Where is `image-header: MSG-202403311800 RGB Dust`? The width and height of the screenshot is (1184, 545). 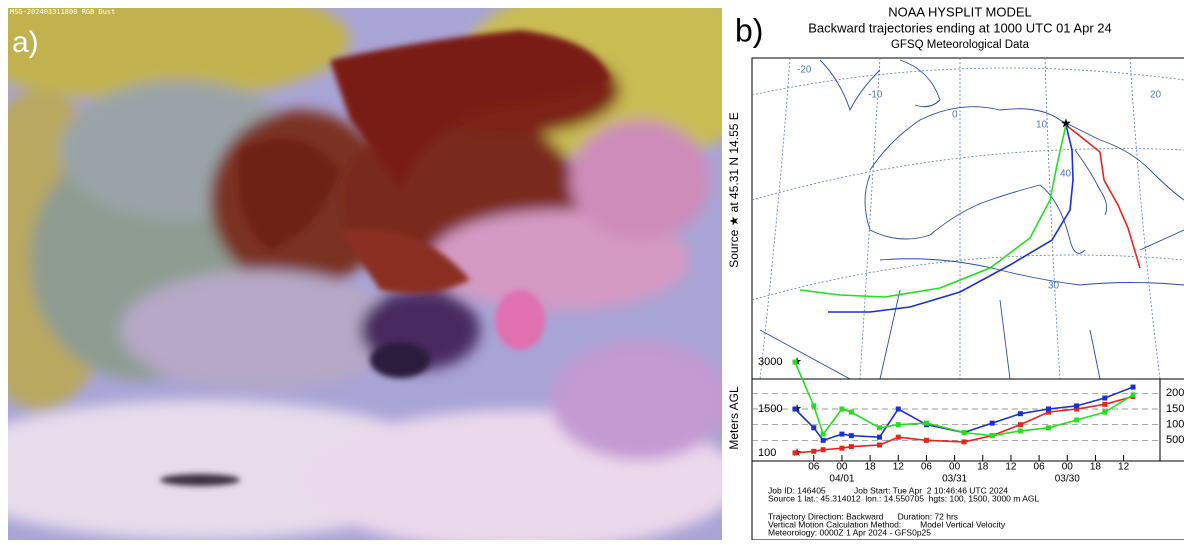 image-header: MSG-202403311800 RGB Dust is located at coordinates (62, 12).